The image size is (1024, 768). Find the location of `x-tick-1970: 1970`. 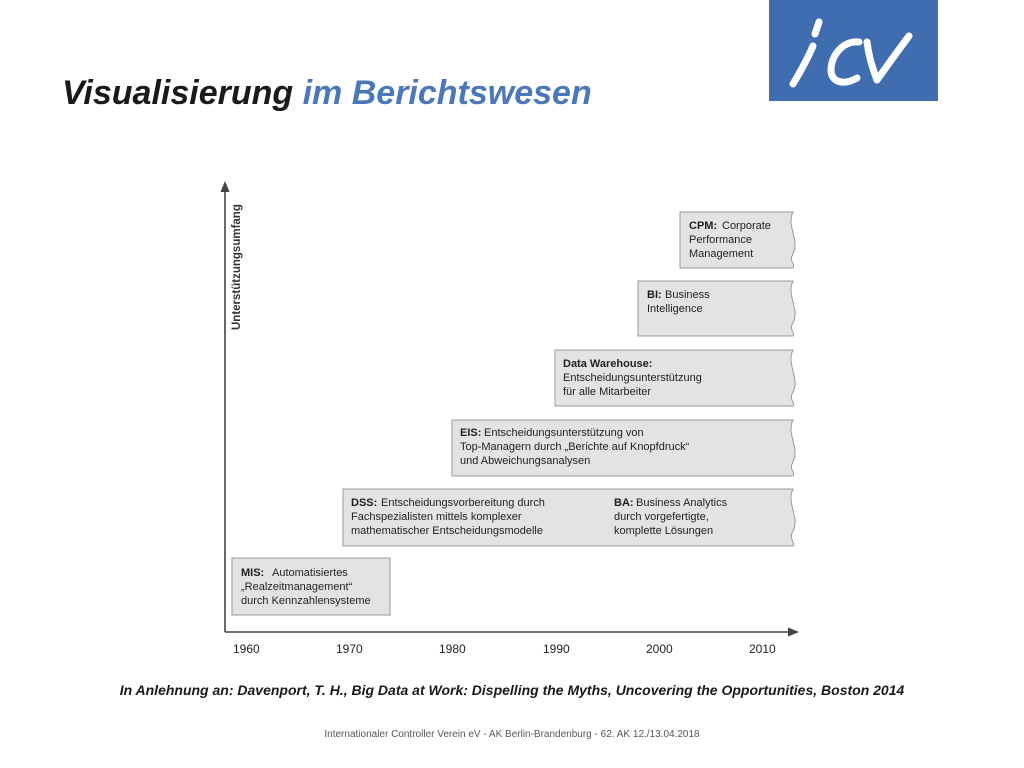

x-tick-1970: 1970 is located at coordinates (349, 649).